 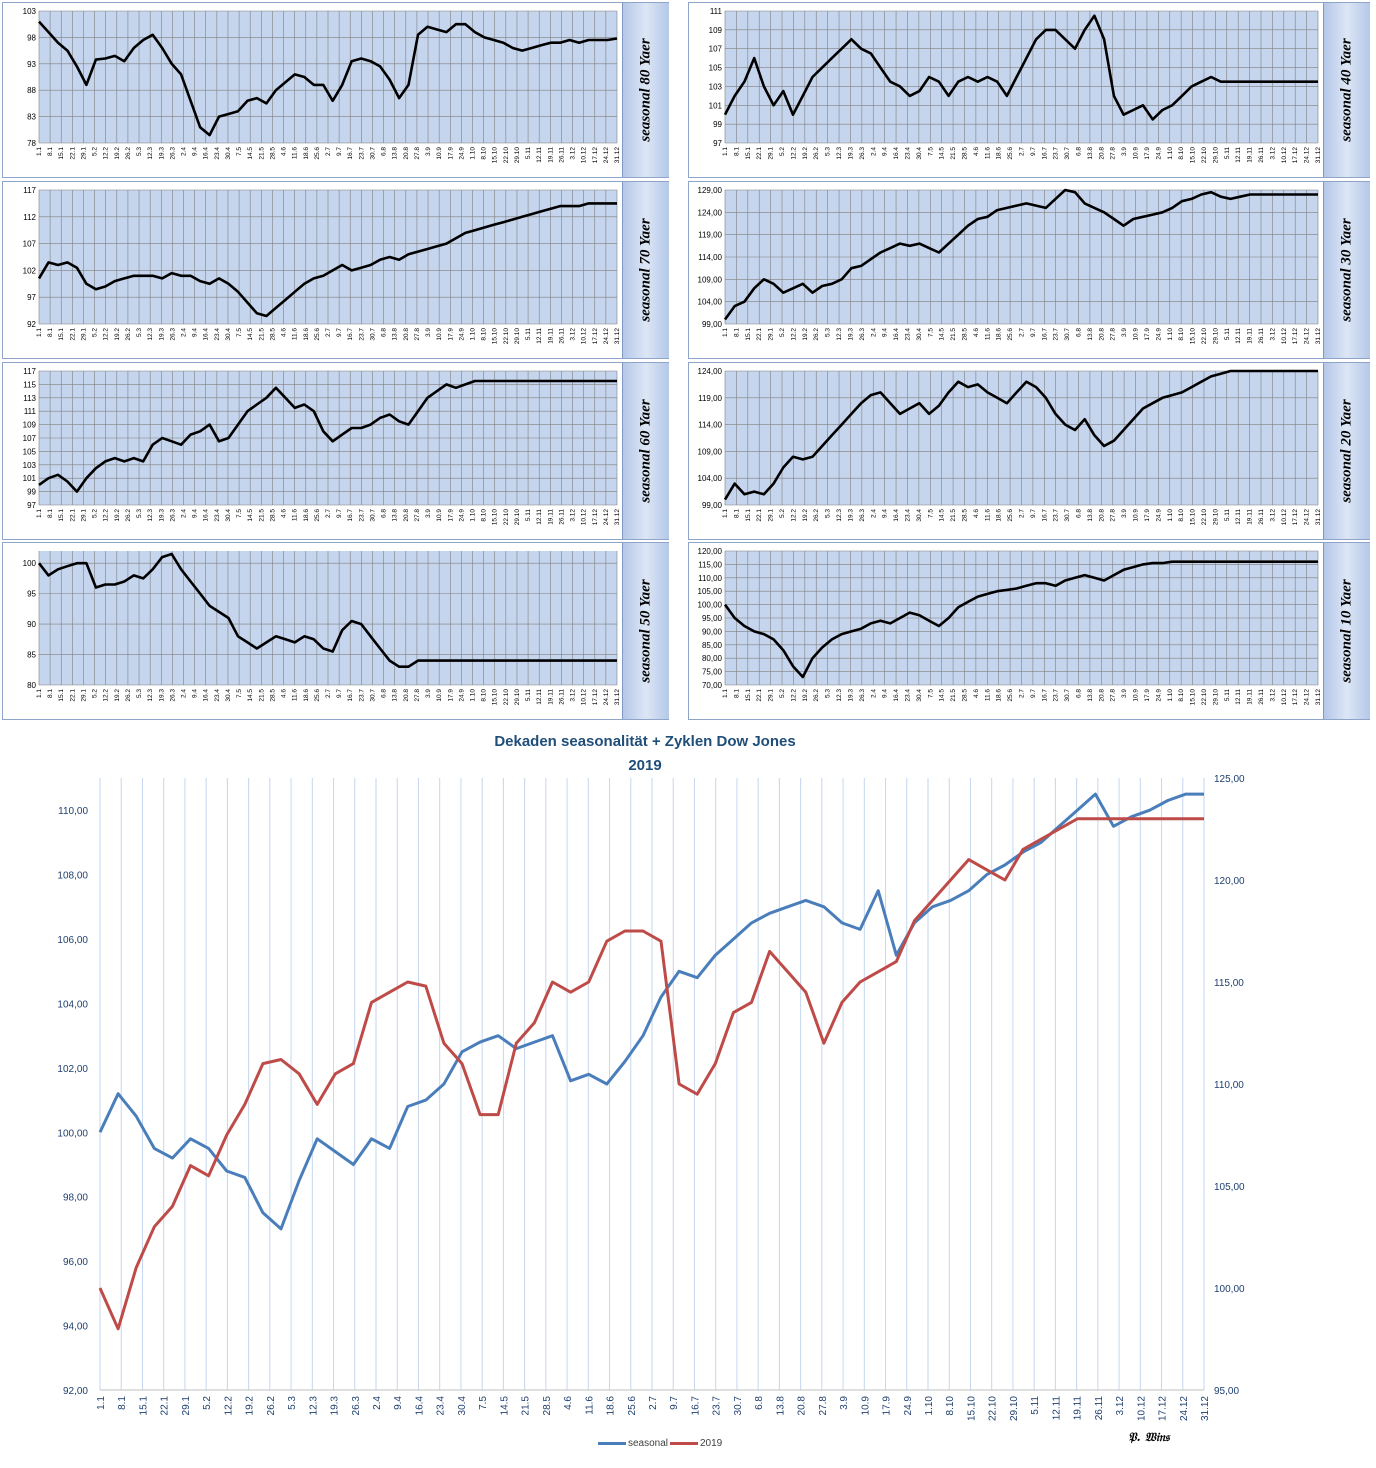 I want to click on x-tick-label: 12.11, so click(x=1238, y=697).